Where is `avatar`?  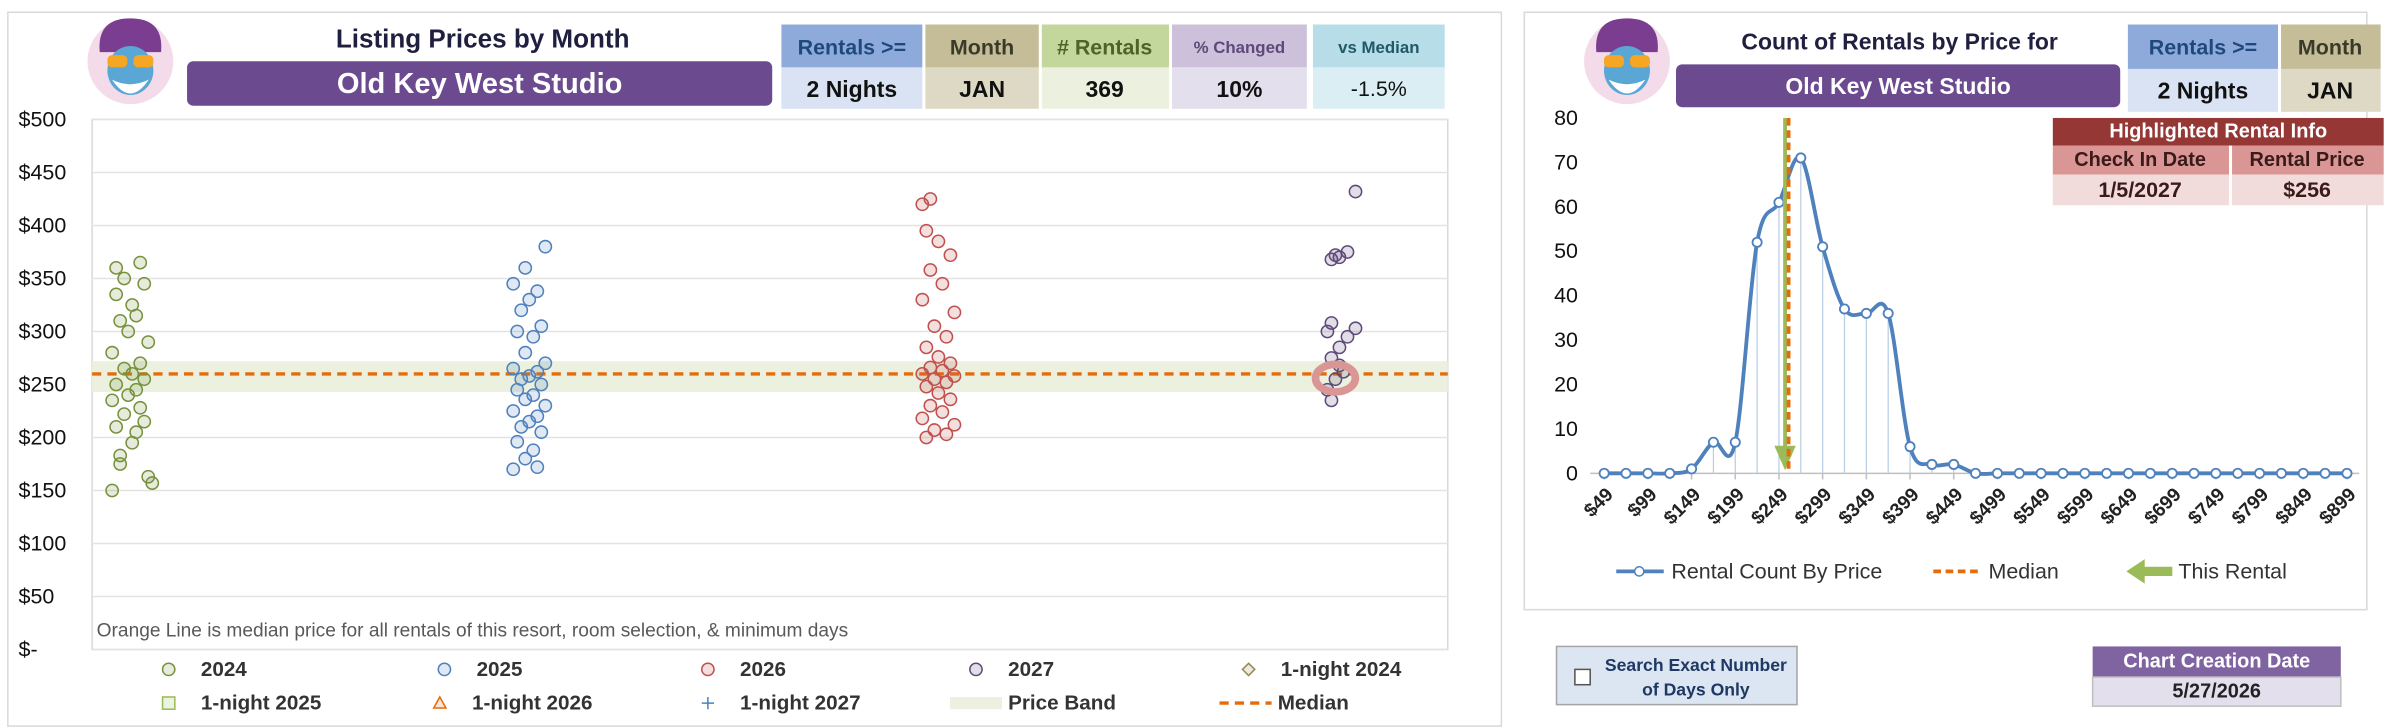
avatar is located at coordinates (130, 61).